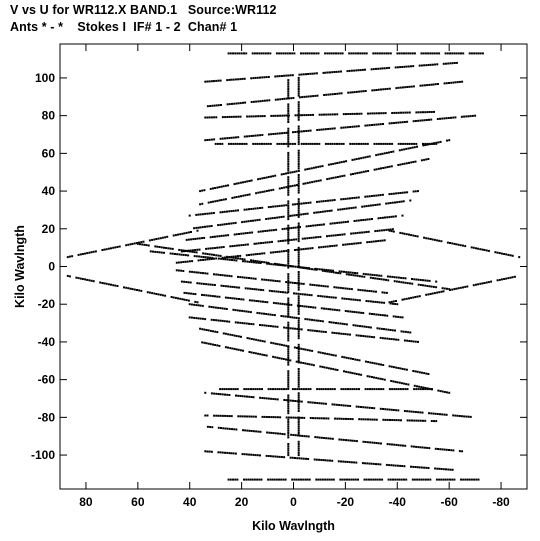 This screenshot has width=540, height=541. I want to click on x-tick-label: 80, so click(86, 502).